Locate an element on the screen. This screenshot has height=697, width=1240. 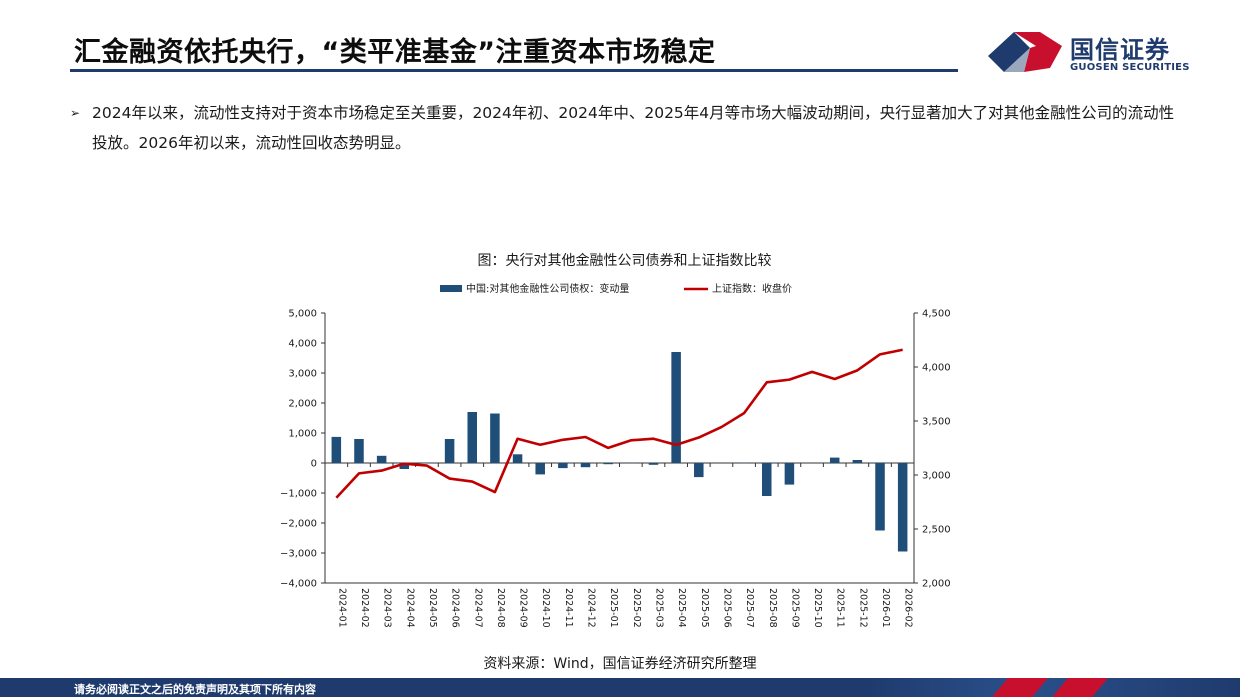
x-tick-label: 2024-01 is located at coordinates (341, 608).